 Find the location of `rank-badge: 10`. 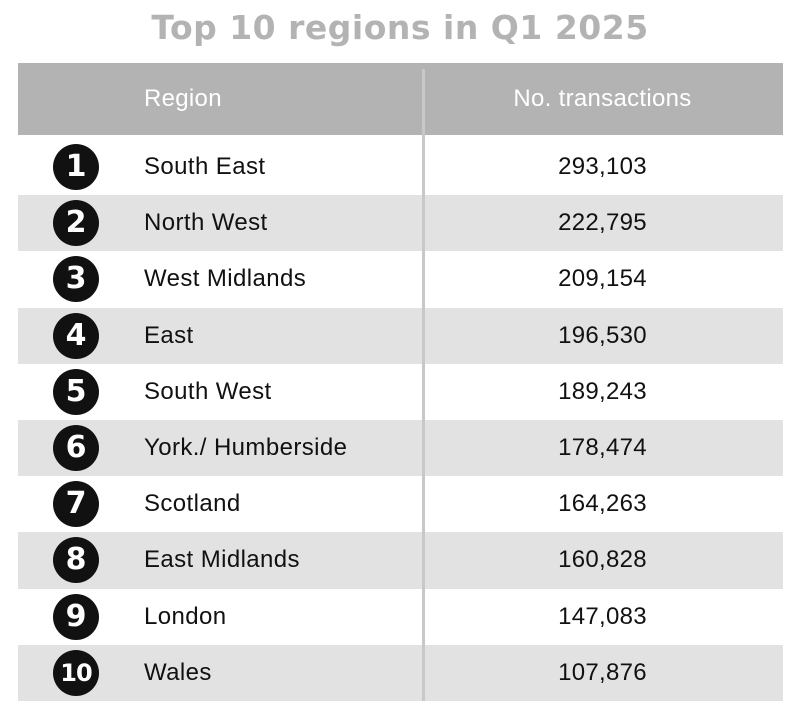

rank-badge: 10 is located at coordinates (76, 672).